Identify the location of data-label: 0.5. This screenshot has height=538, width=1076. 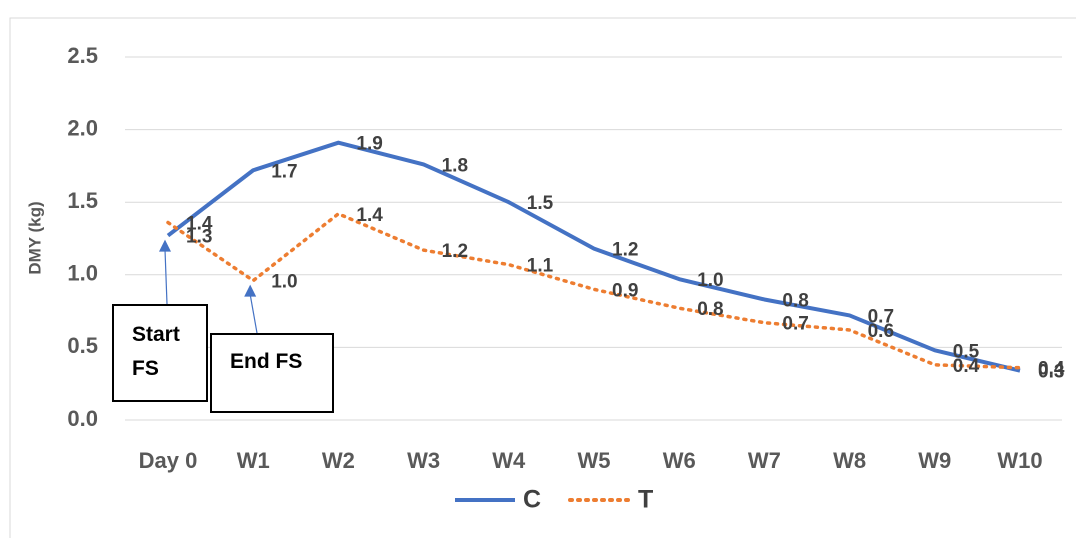
(966, 351).